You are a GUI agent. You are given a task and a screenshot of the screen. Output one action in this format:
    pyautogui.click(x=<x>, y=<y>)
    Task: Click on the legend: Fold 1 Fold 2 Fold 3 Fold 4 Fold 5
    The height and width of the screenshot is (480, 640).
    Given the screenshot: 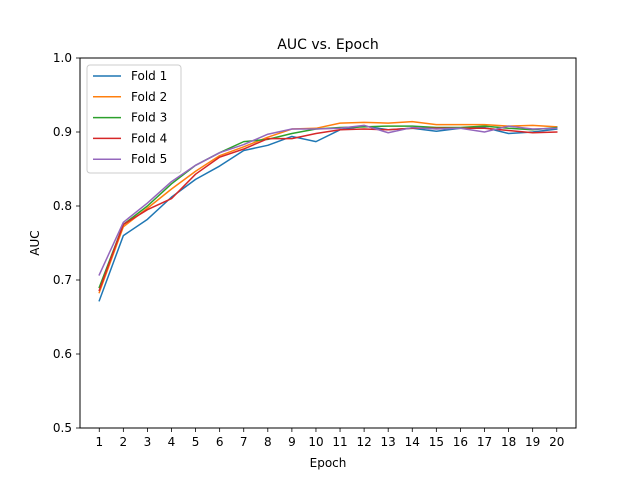 What is the action you would take?
    pyautogui.click(x=134, y=119)
    